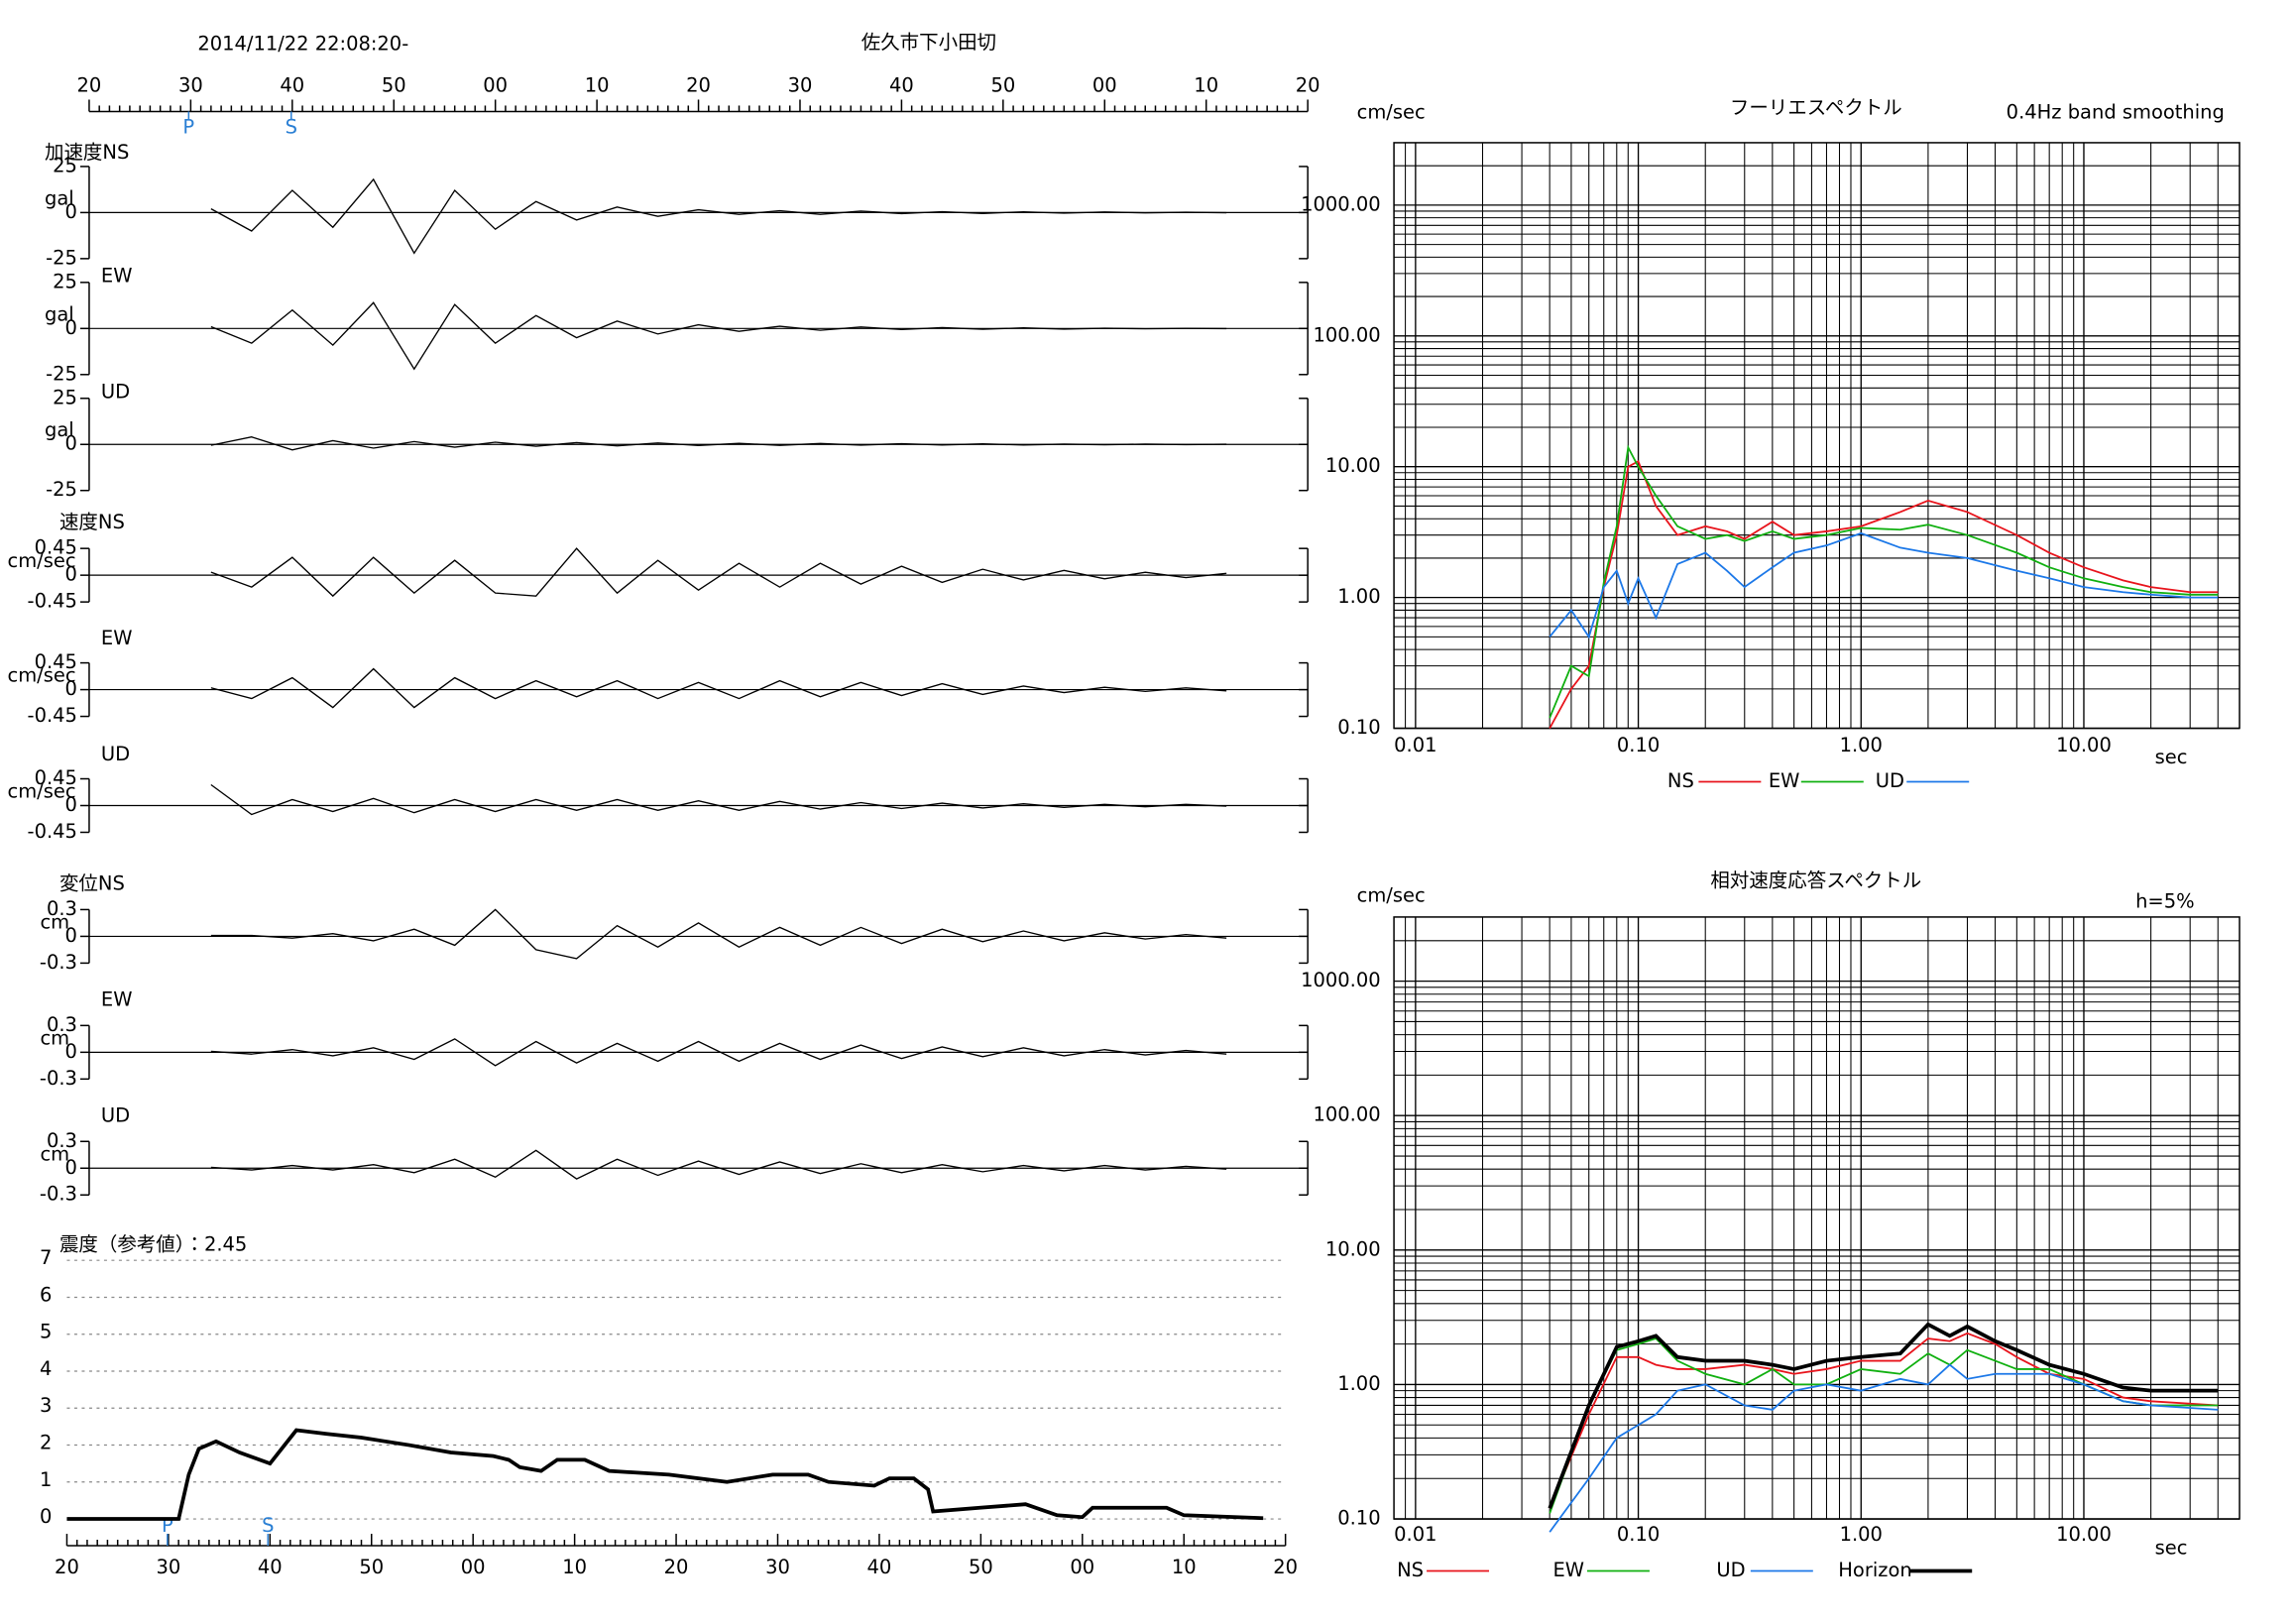 This screenshot has height=1623, width=2296. Describe the element at coordinates (1392, 894) in the screenshot. I see `y-unit: cm/sec` at that location.